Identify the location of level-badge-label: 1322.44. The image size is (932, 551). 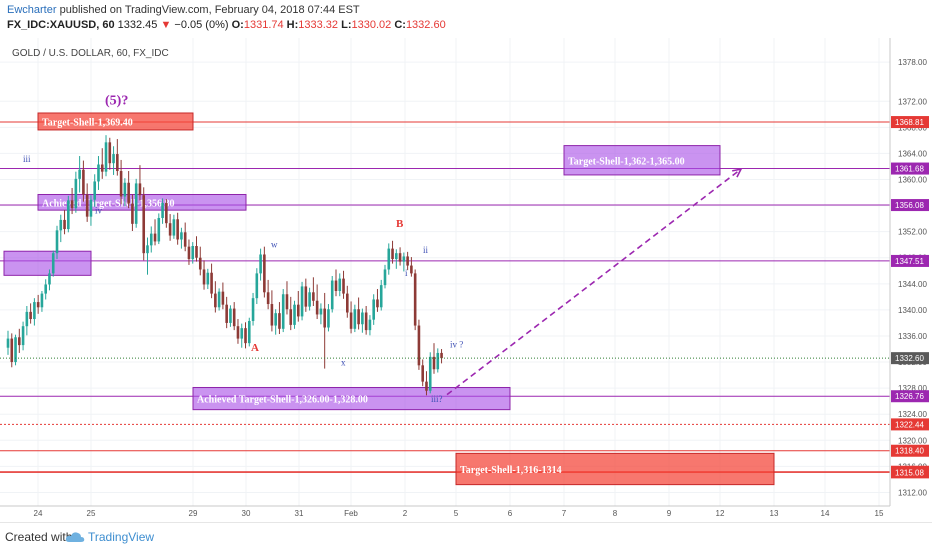
(909, 424).